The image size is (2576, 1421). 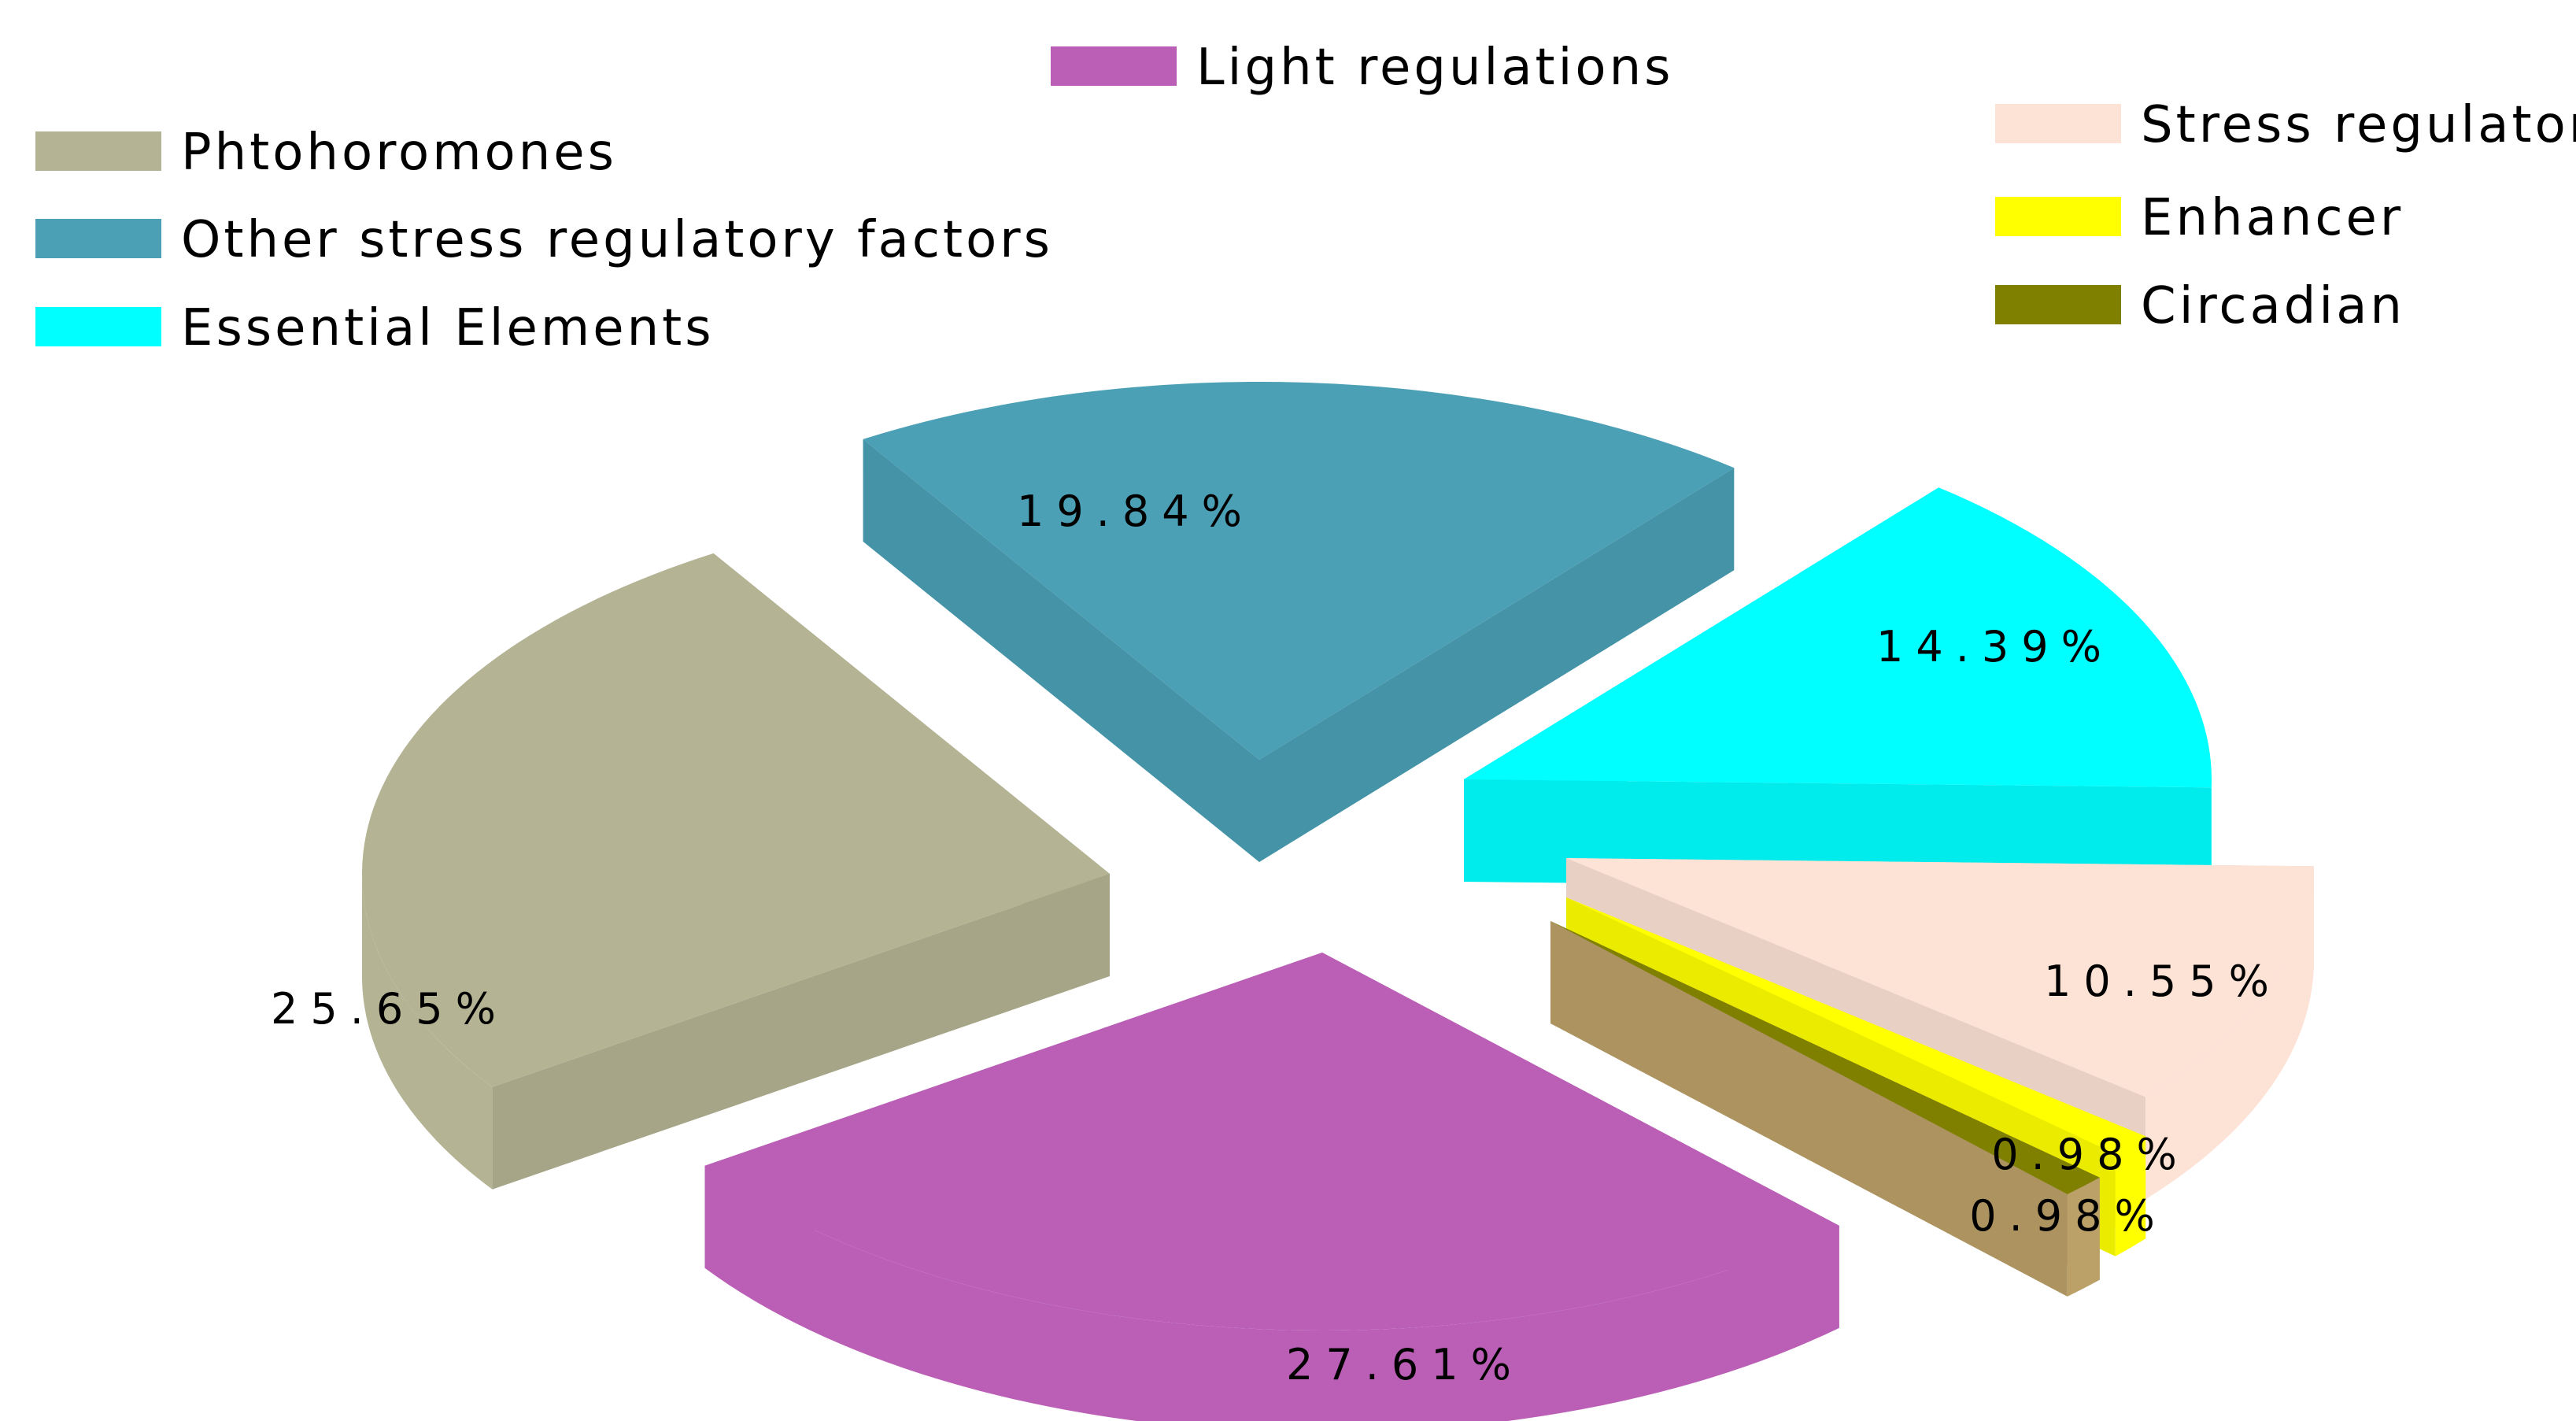 I want to click on legend-label: Light regulations, so click(x=1434, y=68).